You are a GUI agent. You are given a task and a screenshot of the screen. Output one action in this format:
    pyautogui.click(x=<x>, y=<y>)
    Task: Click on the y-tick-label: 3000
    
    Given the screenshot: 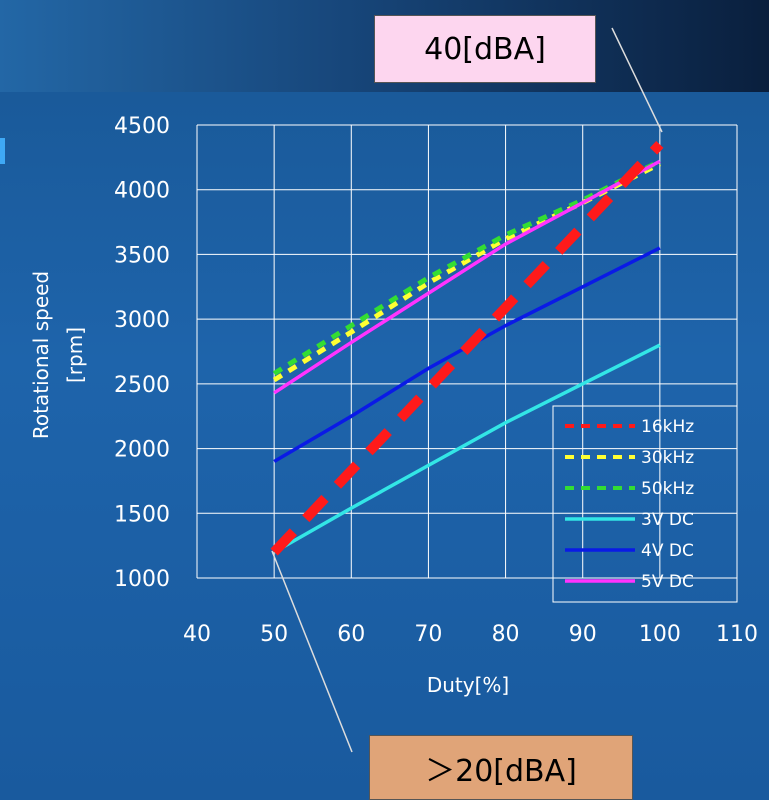 What is the action you would take?
    pyautogui.click(x=142, y=320)
    